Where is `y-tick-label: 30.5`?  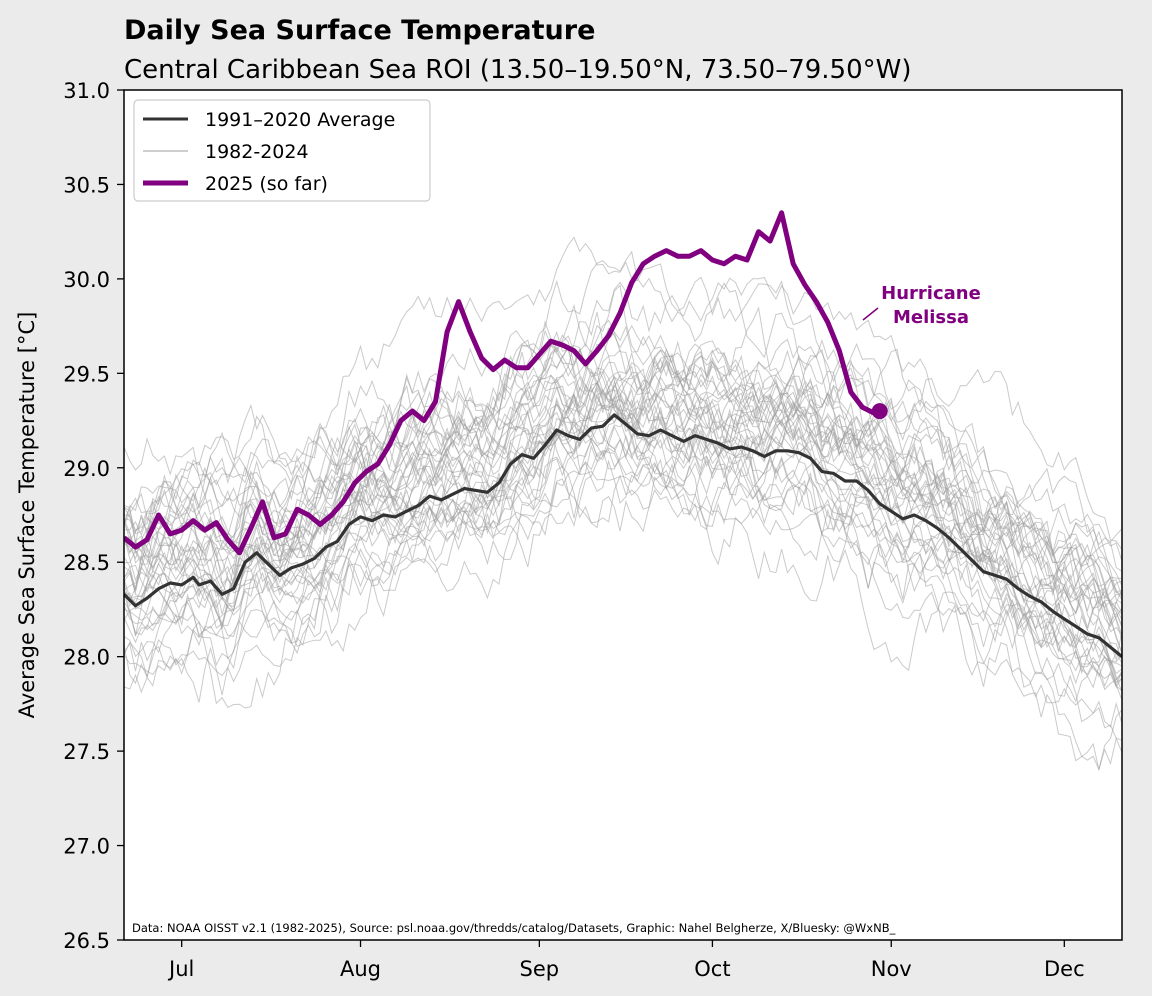
y-tick-label: 30.5 is located at coordinates (86, 185).